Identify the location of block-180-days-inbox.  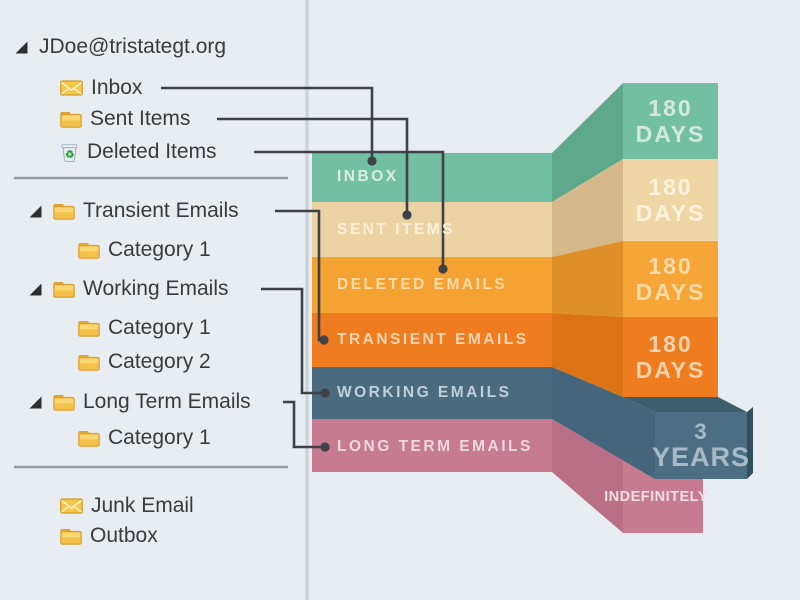
(670, 121).